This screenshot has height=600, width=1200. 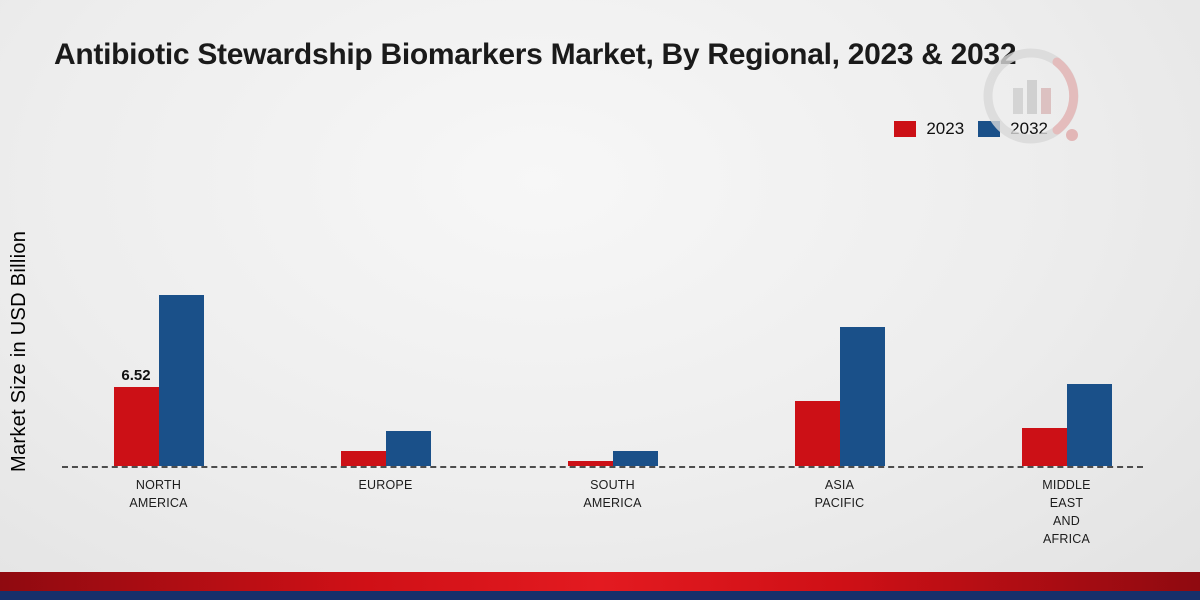 What do you see at coordinates (612, 494) in the screenshot?
I see `category-label-south-america: SOUTH AMERICA` at bounding box center [612, 494].